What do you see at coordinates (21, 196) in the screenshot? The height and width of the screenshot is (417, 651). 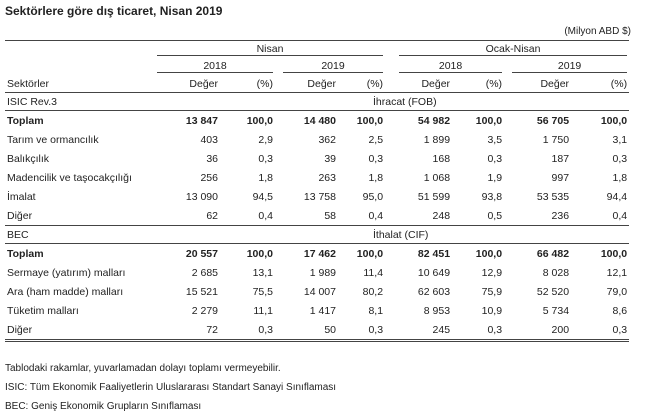 I see `row-label: İmalat` at bounding box center [21, 196].